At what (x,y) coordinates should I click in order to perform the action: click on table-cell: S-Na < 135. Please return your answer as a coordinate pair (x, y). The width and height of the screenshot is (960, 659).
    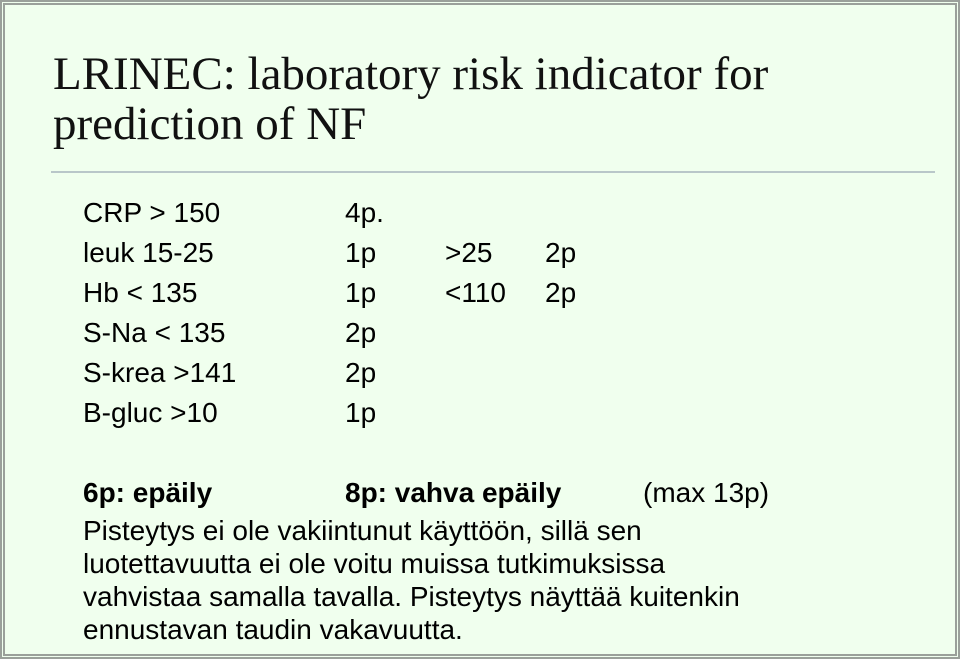
    Looking at the image, I should click on (154, 332).